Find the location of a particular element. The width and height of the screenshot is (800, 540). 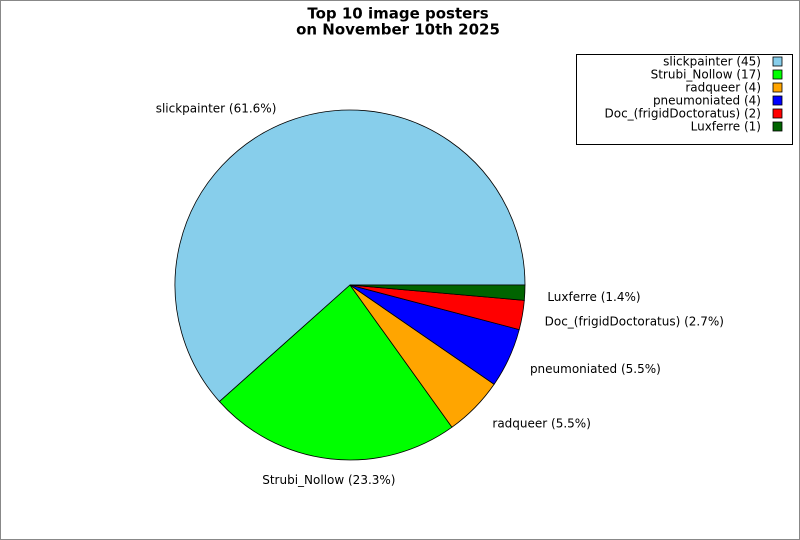

legend-label: pneumoniated (4) is located at coordinates (707, 101).